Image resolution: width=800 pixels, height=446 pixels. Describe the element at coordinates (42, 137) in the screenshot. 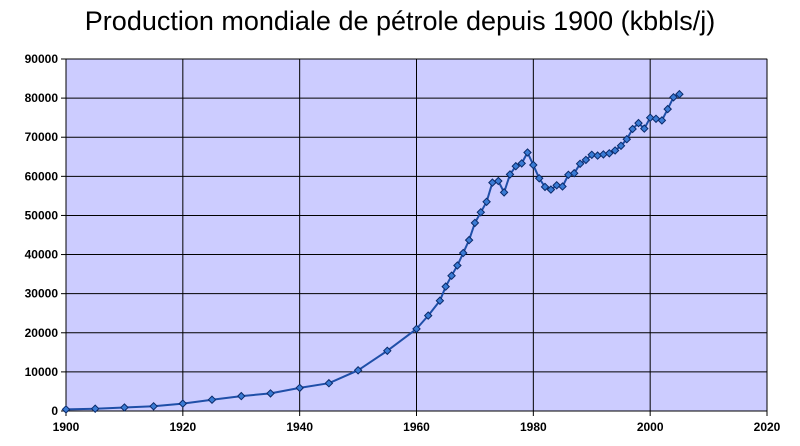

I see `y-tick-label: 70000` at that location.